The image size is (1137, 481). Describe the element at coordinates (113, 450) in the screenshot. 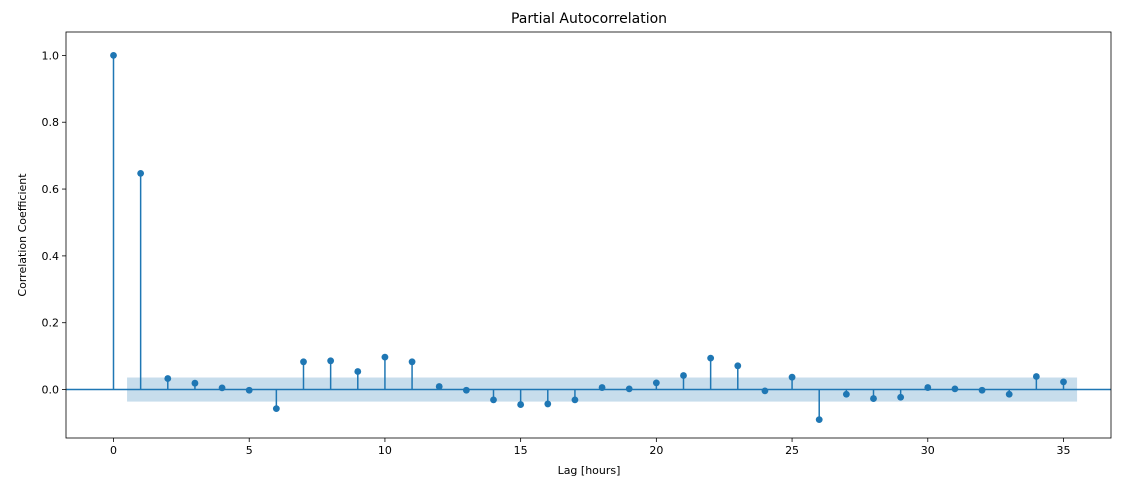

I see `x-tick-label-0: 0` at that location.